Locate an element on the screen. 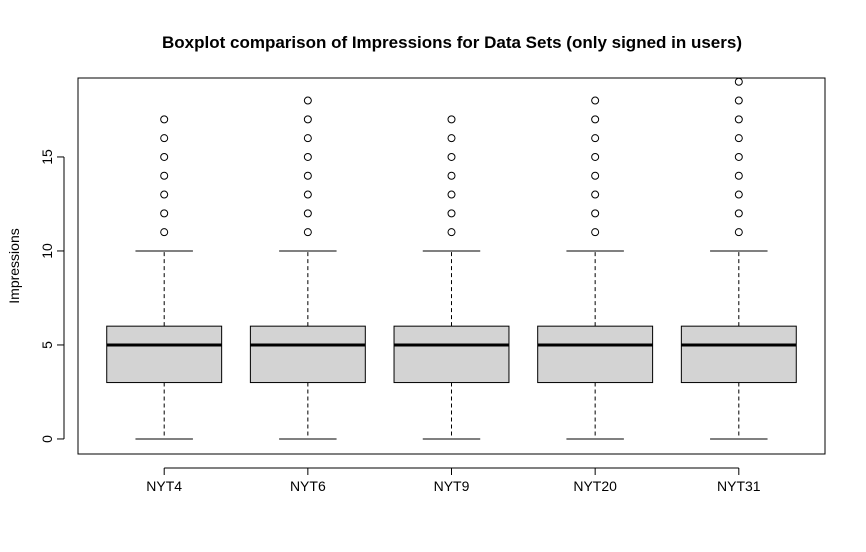 The height and width of the screenshot is (552, 866). y-tick-label: 10 is located at coordinates (47, 251).